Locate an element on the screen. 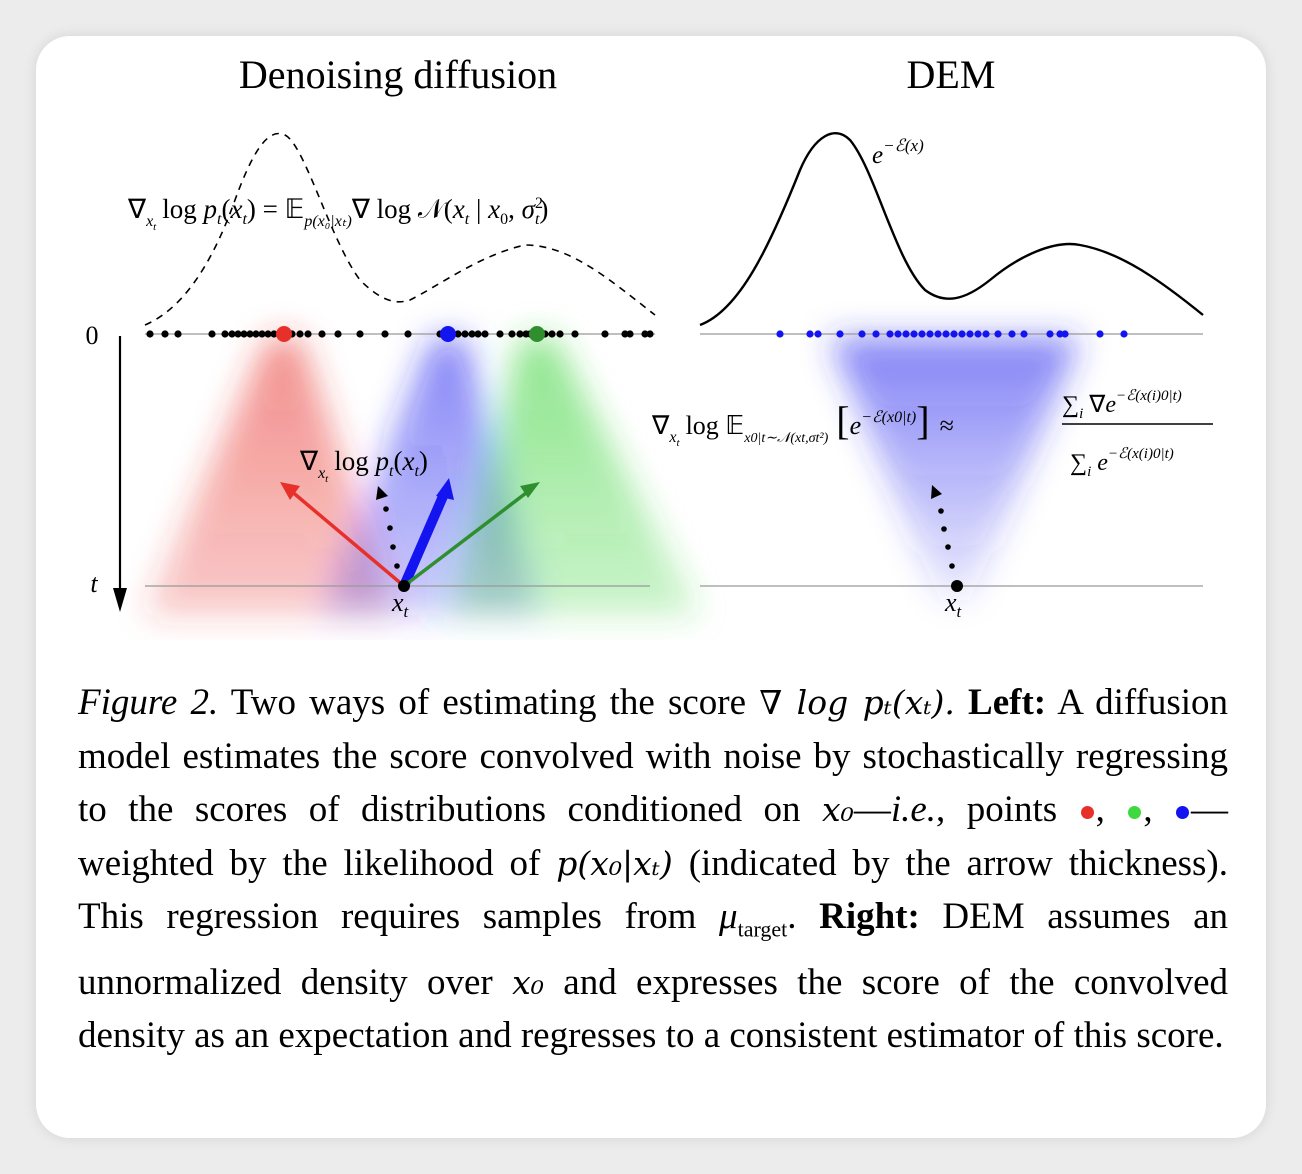 This screenshot has height=1174, width=1302. green-arrow is located at coordinates (467, 538).